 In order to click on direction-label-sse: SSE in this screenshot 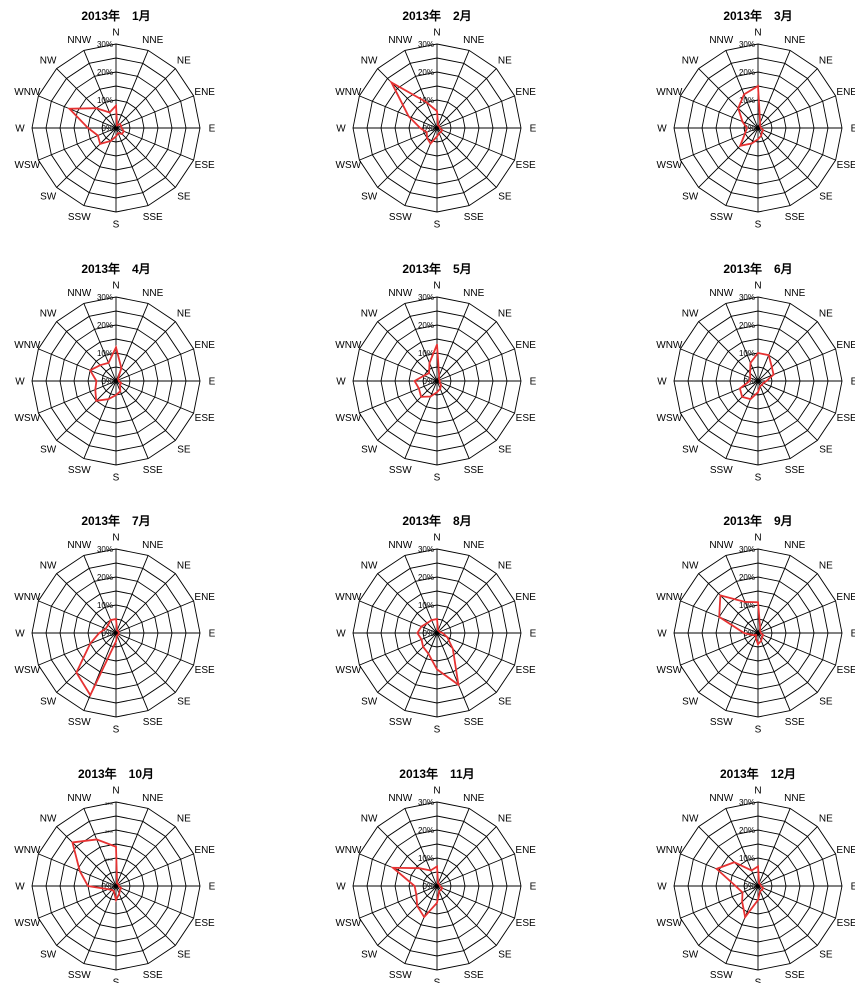, I will do `click(795, 722)`.